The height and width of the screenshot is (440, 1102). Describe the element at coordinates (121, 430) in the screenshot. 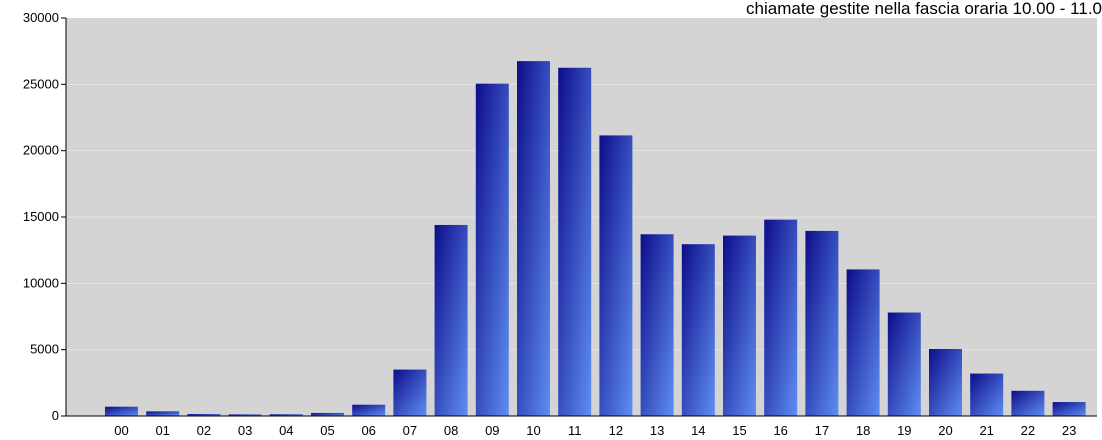

I see `x-tick-label: 00` at that location.